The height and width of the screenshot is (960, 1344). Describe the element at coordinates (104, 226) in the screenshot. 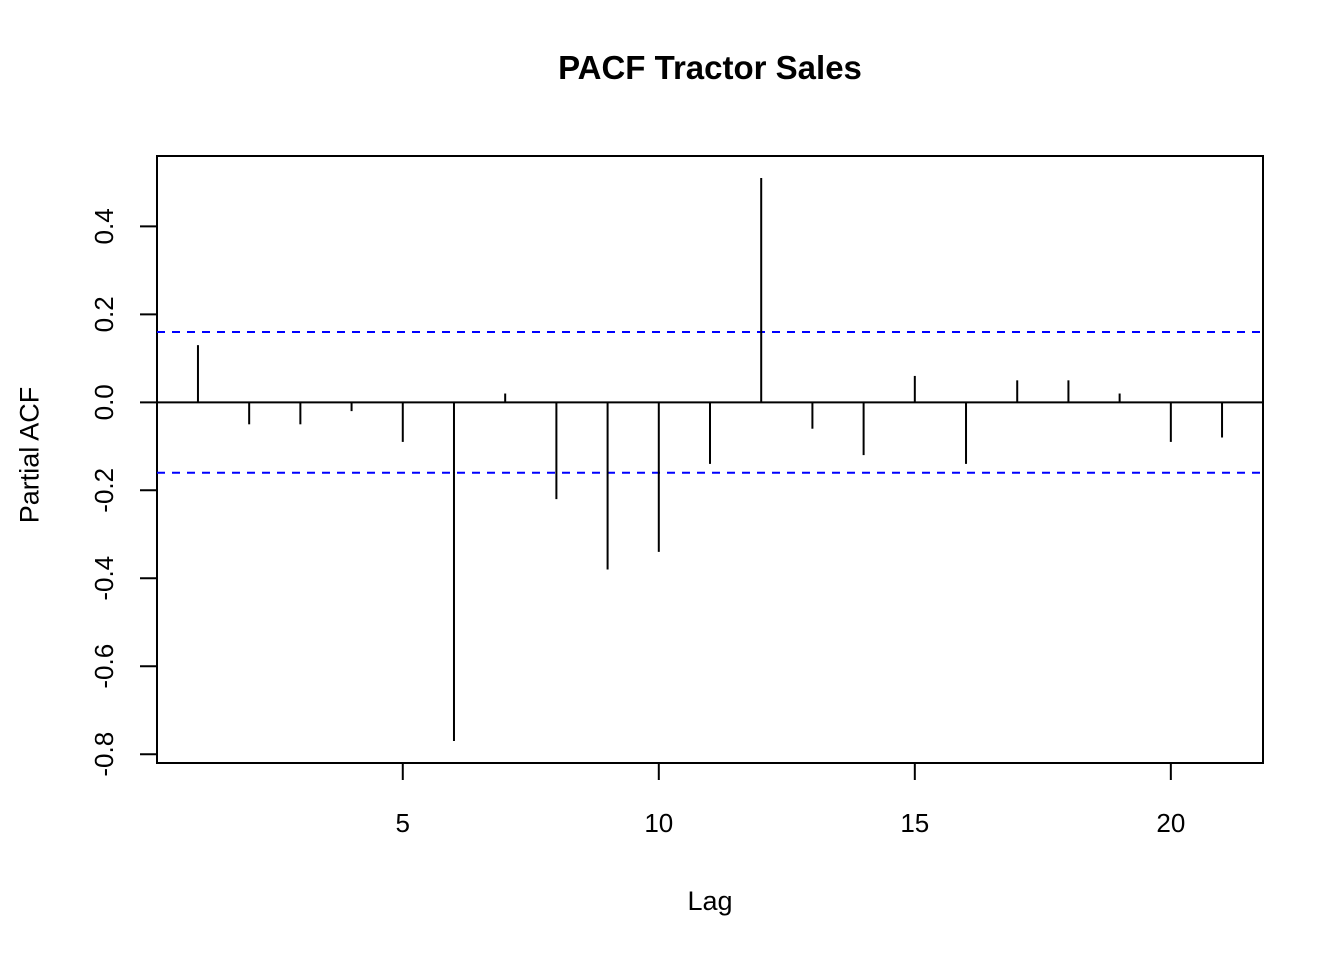

I see `y-tick-label: 0.4` at that location.